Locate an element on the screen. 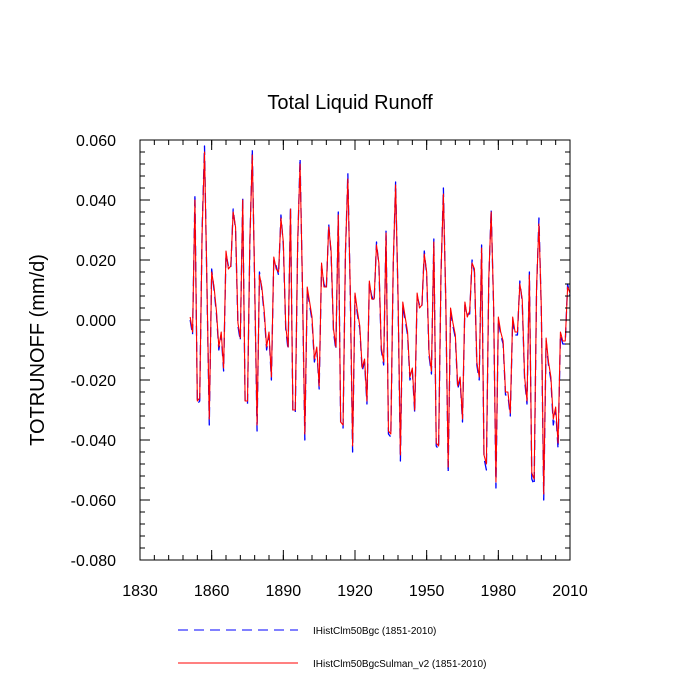 This screenshot has height=700, width=700. y-tick-label: -0.040 is located at coordinates (93, 441).